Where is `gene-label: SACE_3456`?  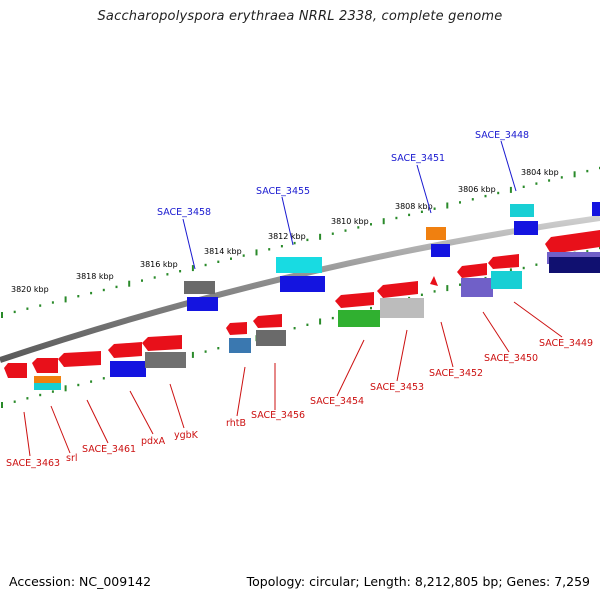 gene-label: SACE_3456 is located at coordinates (278, 415).